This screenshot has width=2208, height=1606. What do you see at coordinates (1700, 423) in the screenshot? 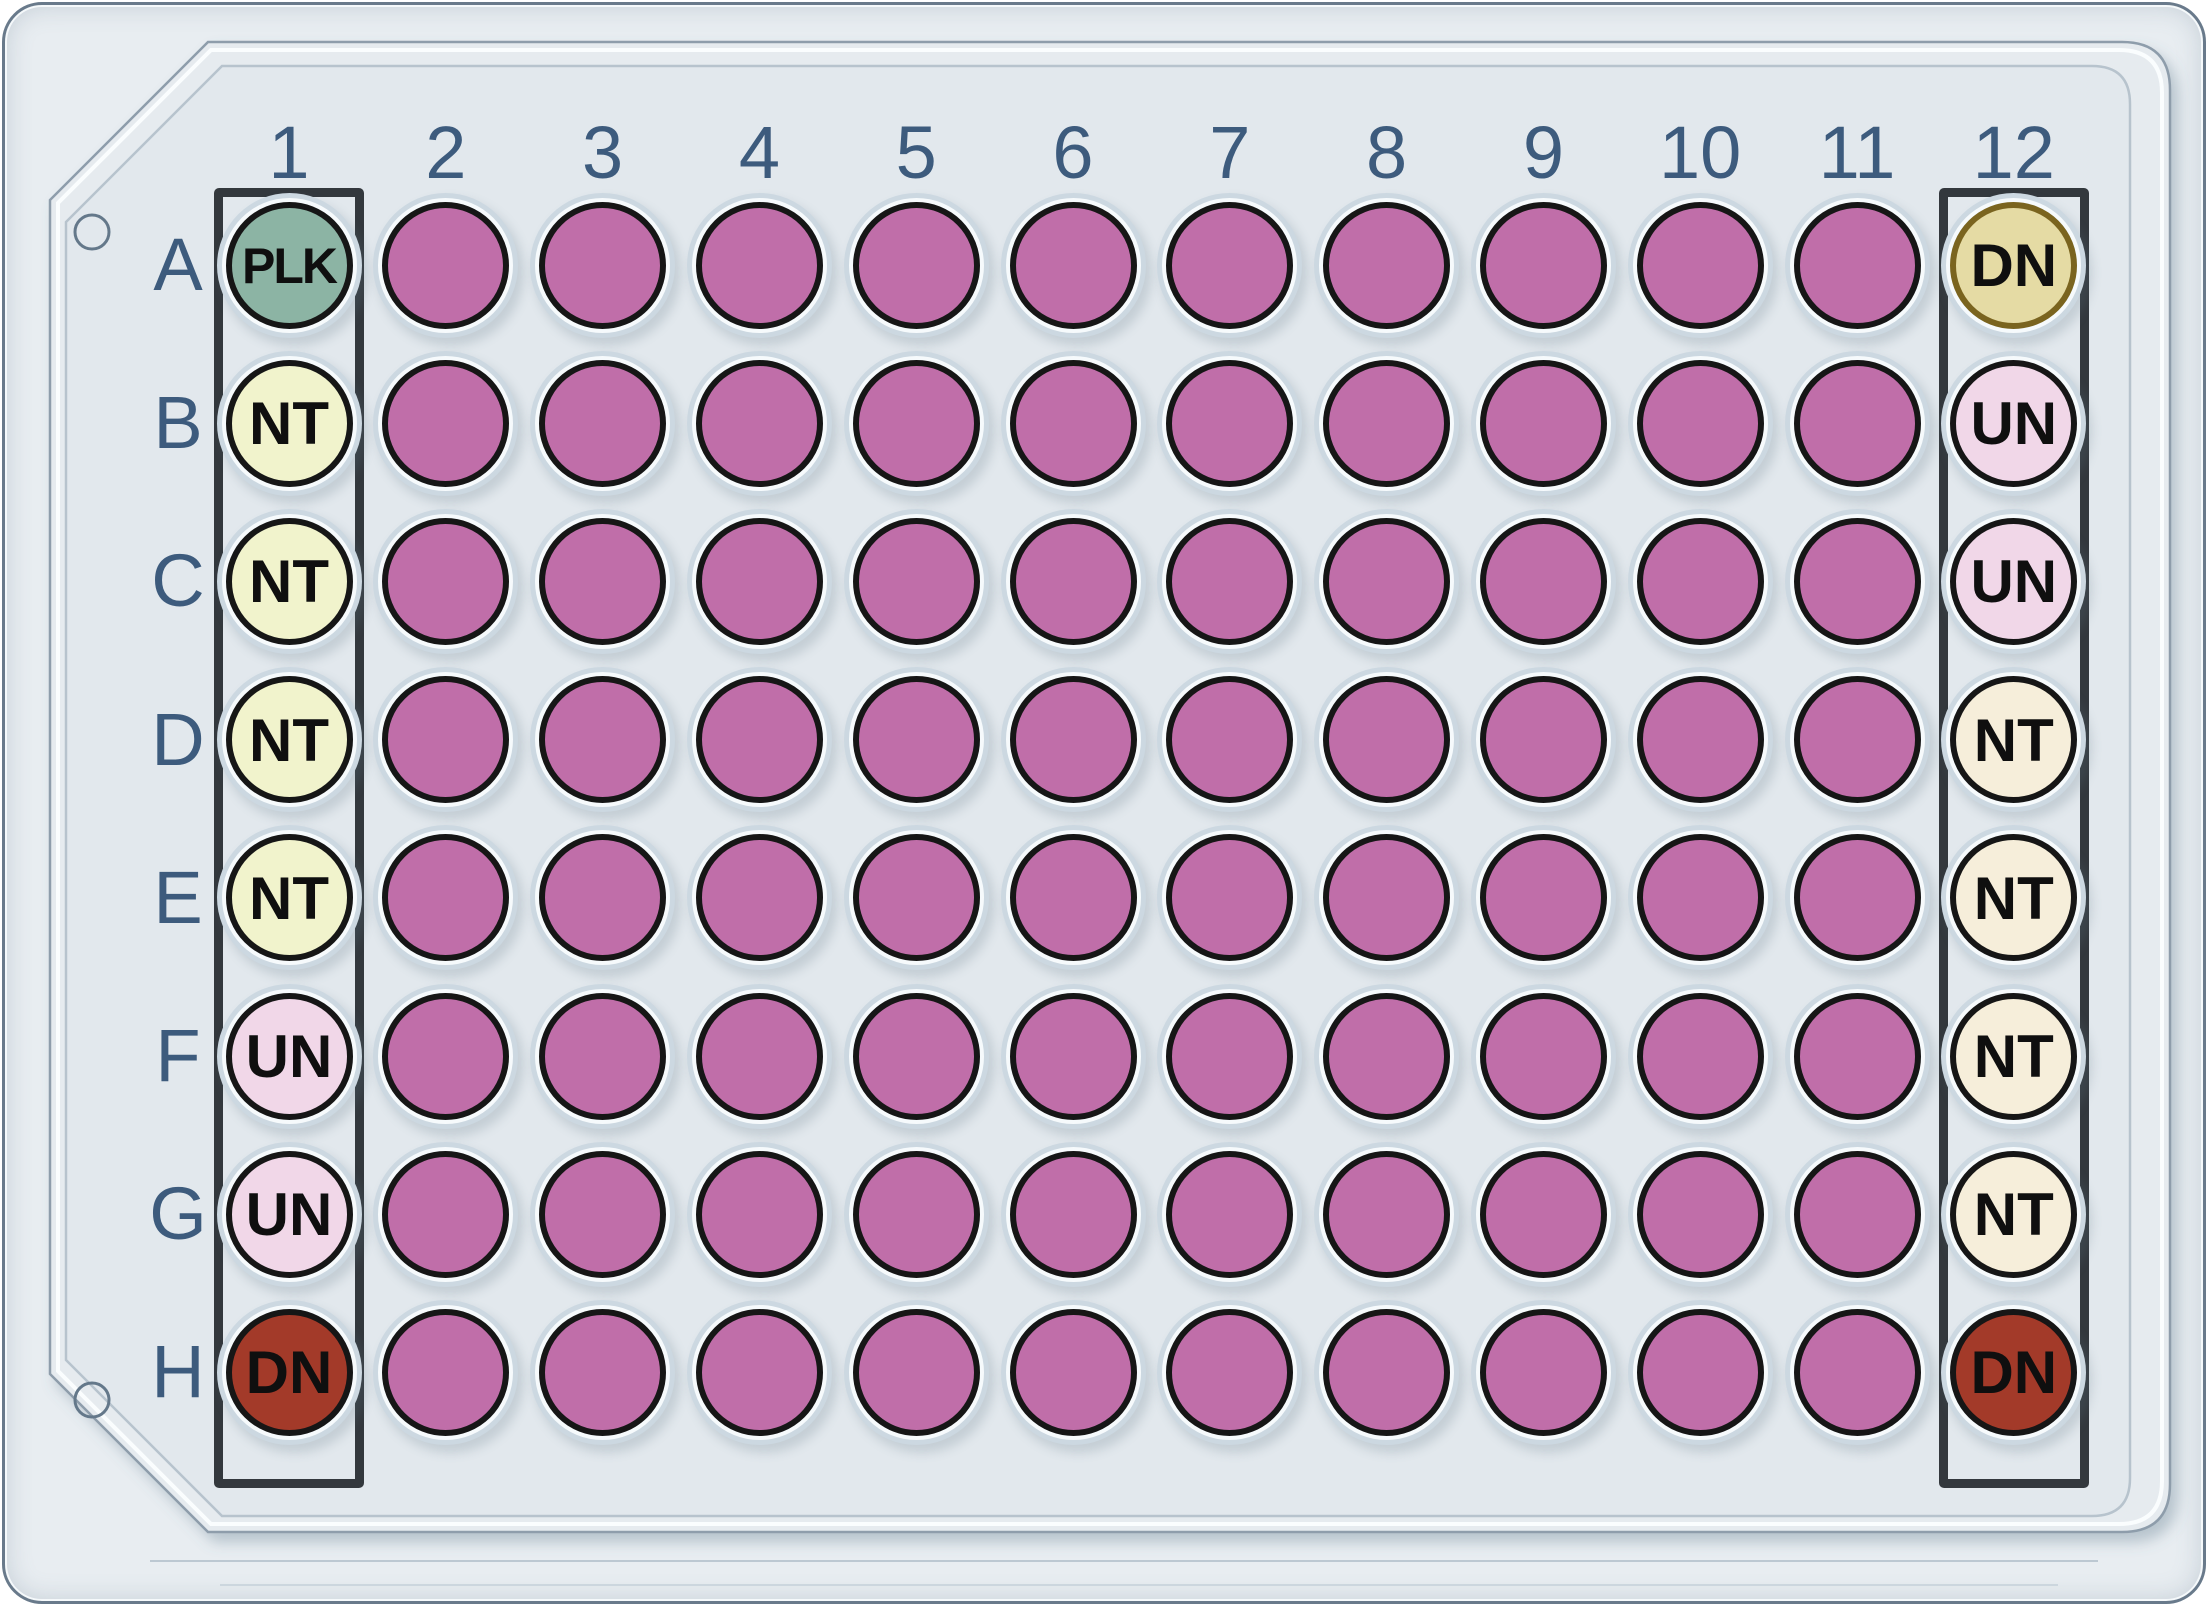
I see `well-B10` at bounding box center [1700, 423].